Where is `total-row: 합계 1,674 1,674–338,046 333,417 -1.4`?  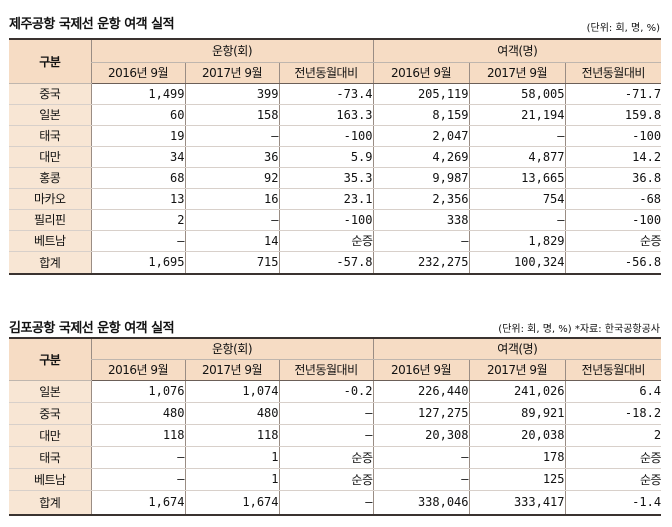
total-row: 합계 1,674 1,674–338,046 333,417 -1.4 is located at coordinates (335, 502).